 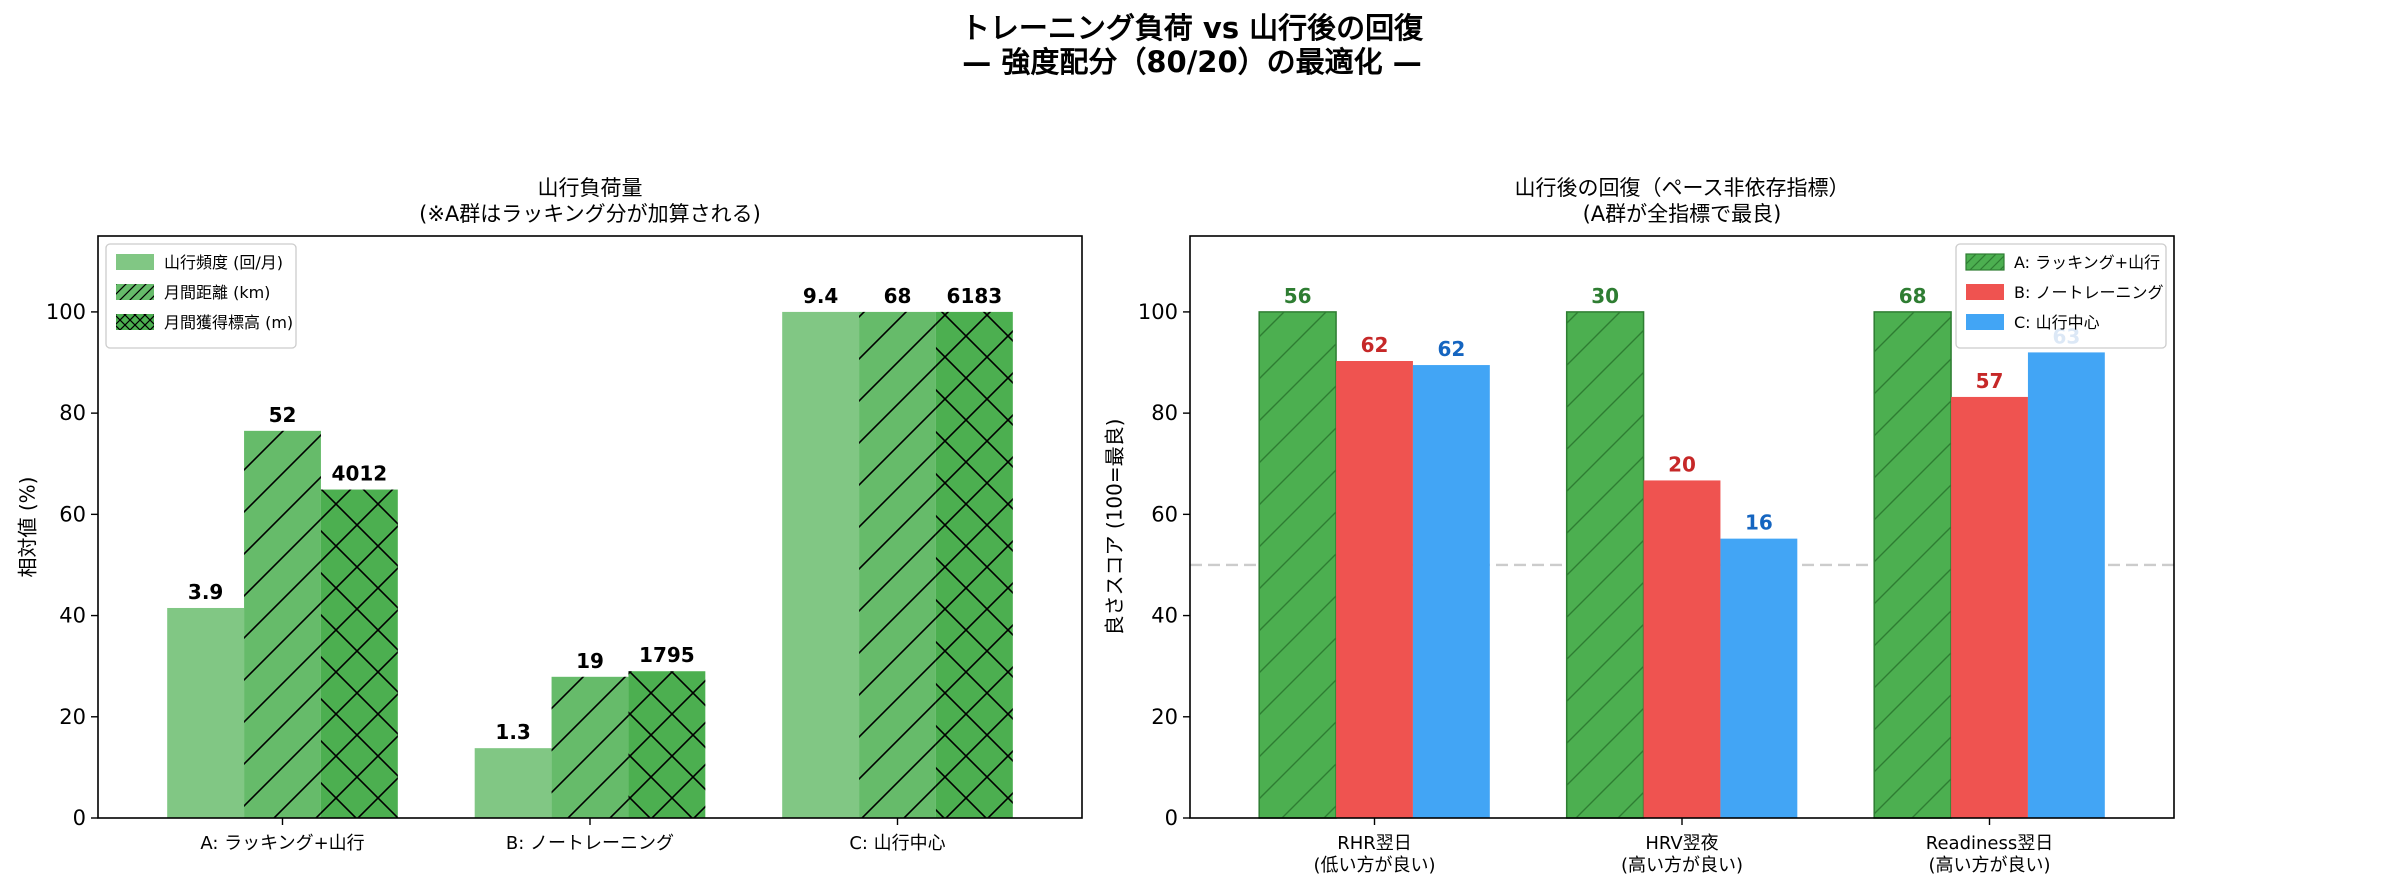 What do you see at coordinates (282, 843) in the screenshot?
I see `left-chart-x-tick-label-1: A: ラッキング+山行` at bounding box center [282, 843].